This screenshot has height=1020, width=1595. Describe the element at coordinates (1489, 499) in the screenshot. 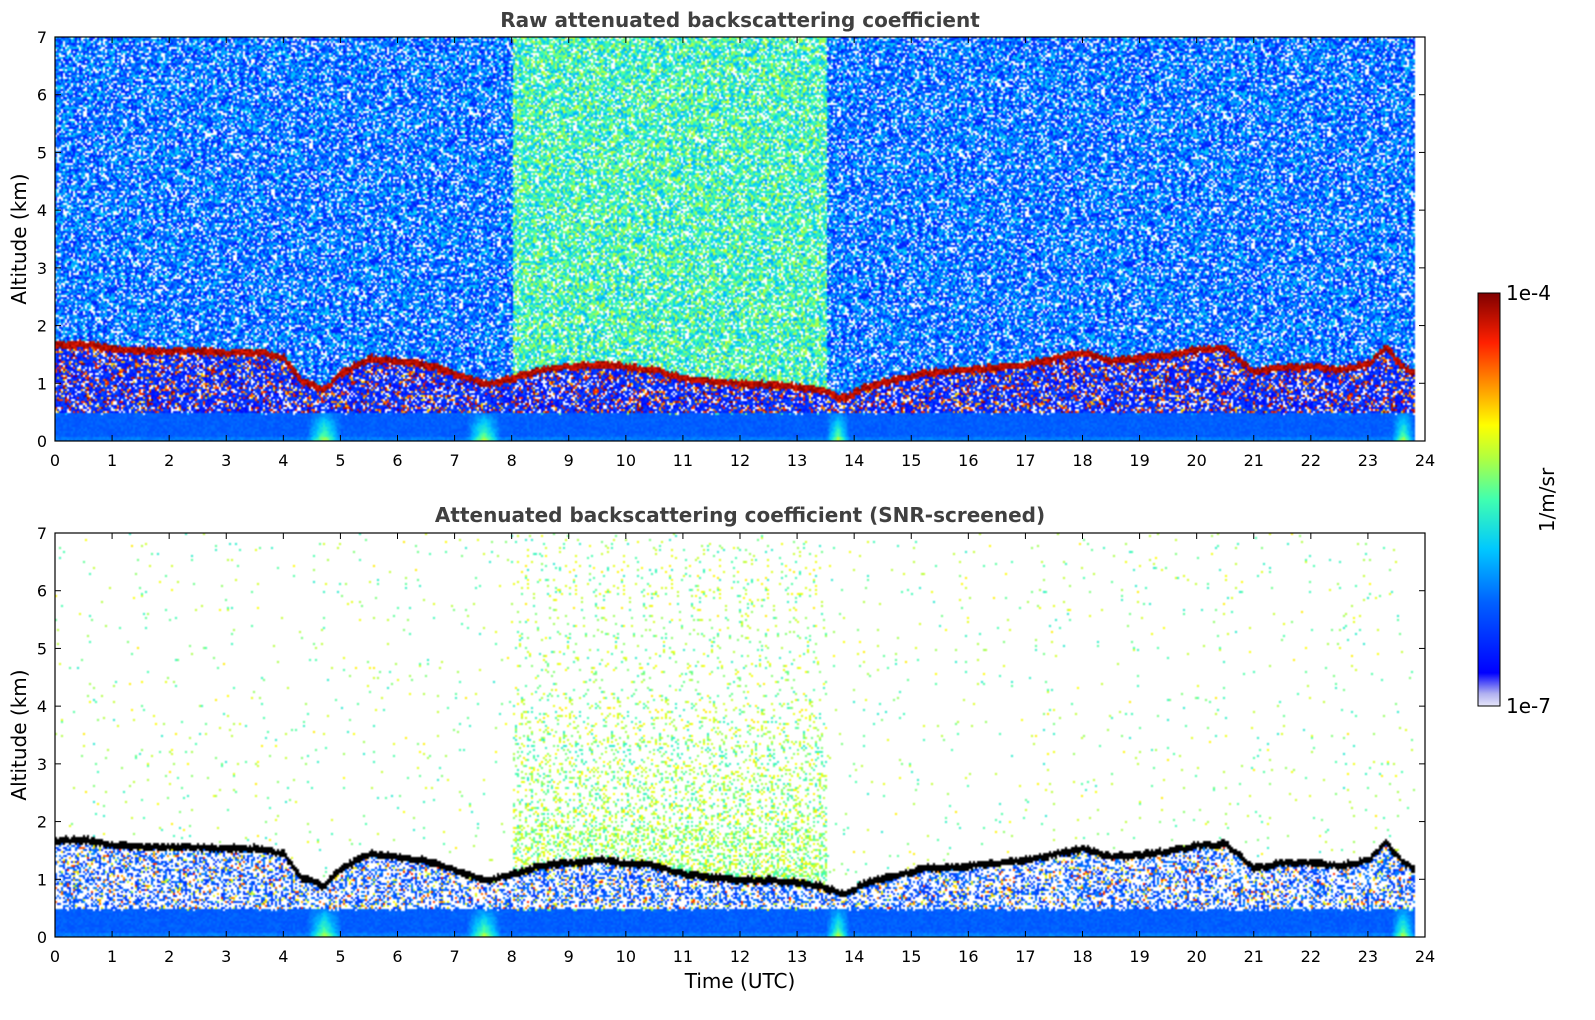

I see `colorbar-gradient` at that location.